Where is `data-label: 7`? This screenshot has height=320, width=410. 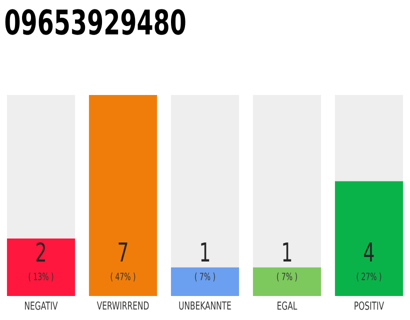
data-label: 7 is located at coordinates (123, 252).